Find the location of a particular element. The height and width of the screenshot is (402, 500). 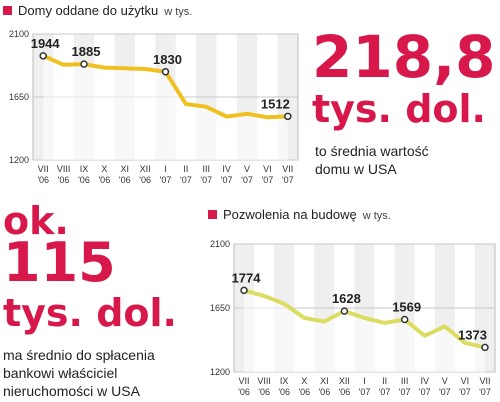

big-number-value: 218,8 is located at coordinates (404, 57).